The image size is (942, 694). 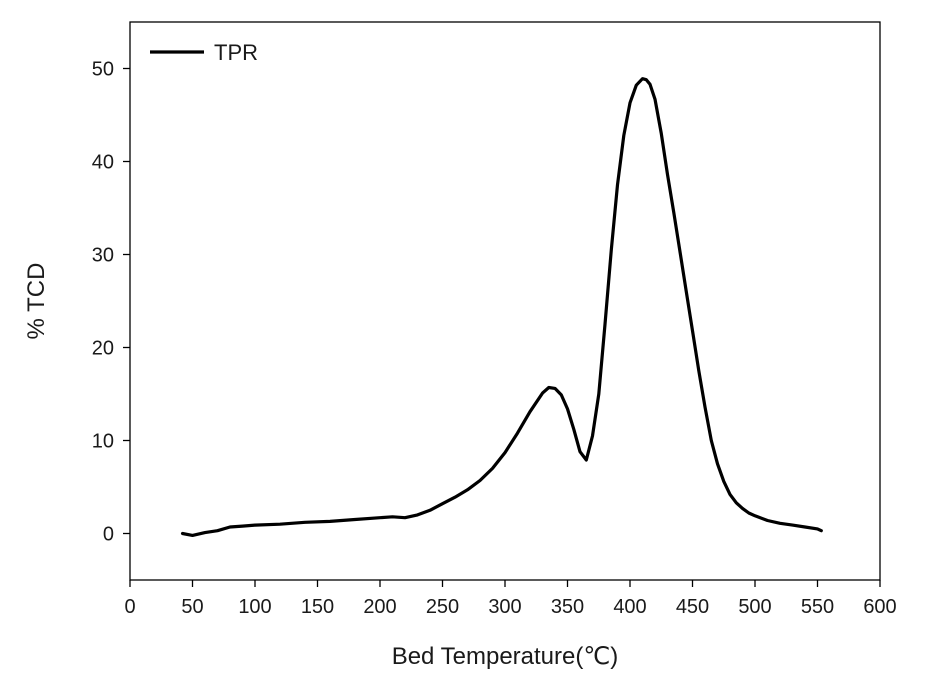 I want to click on y-tick-label: 20, so click(x=103, y=349).